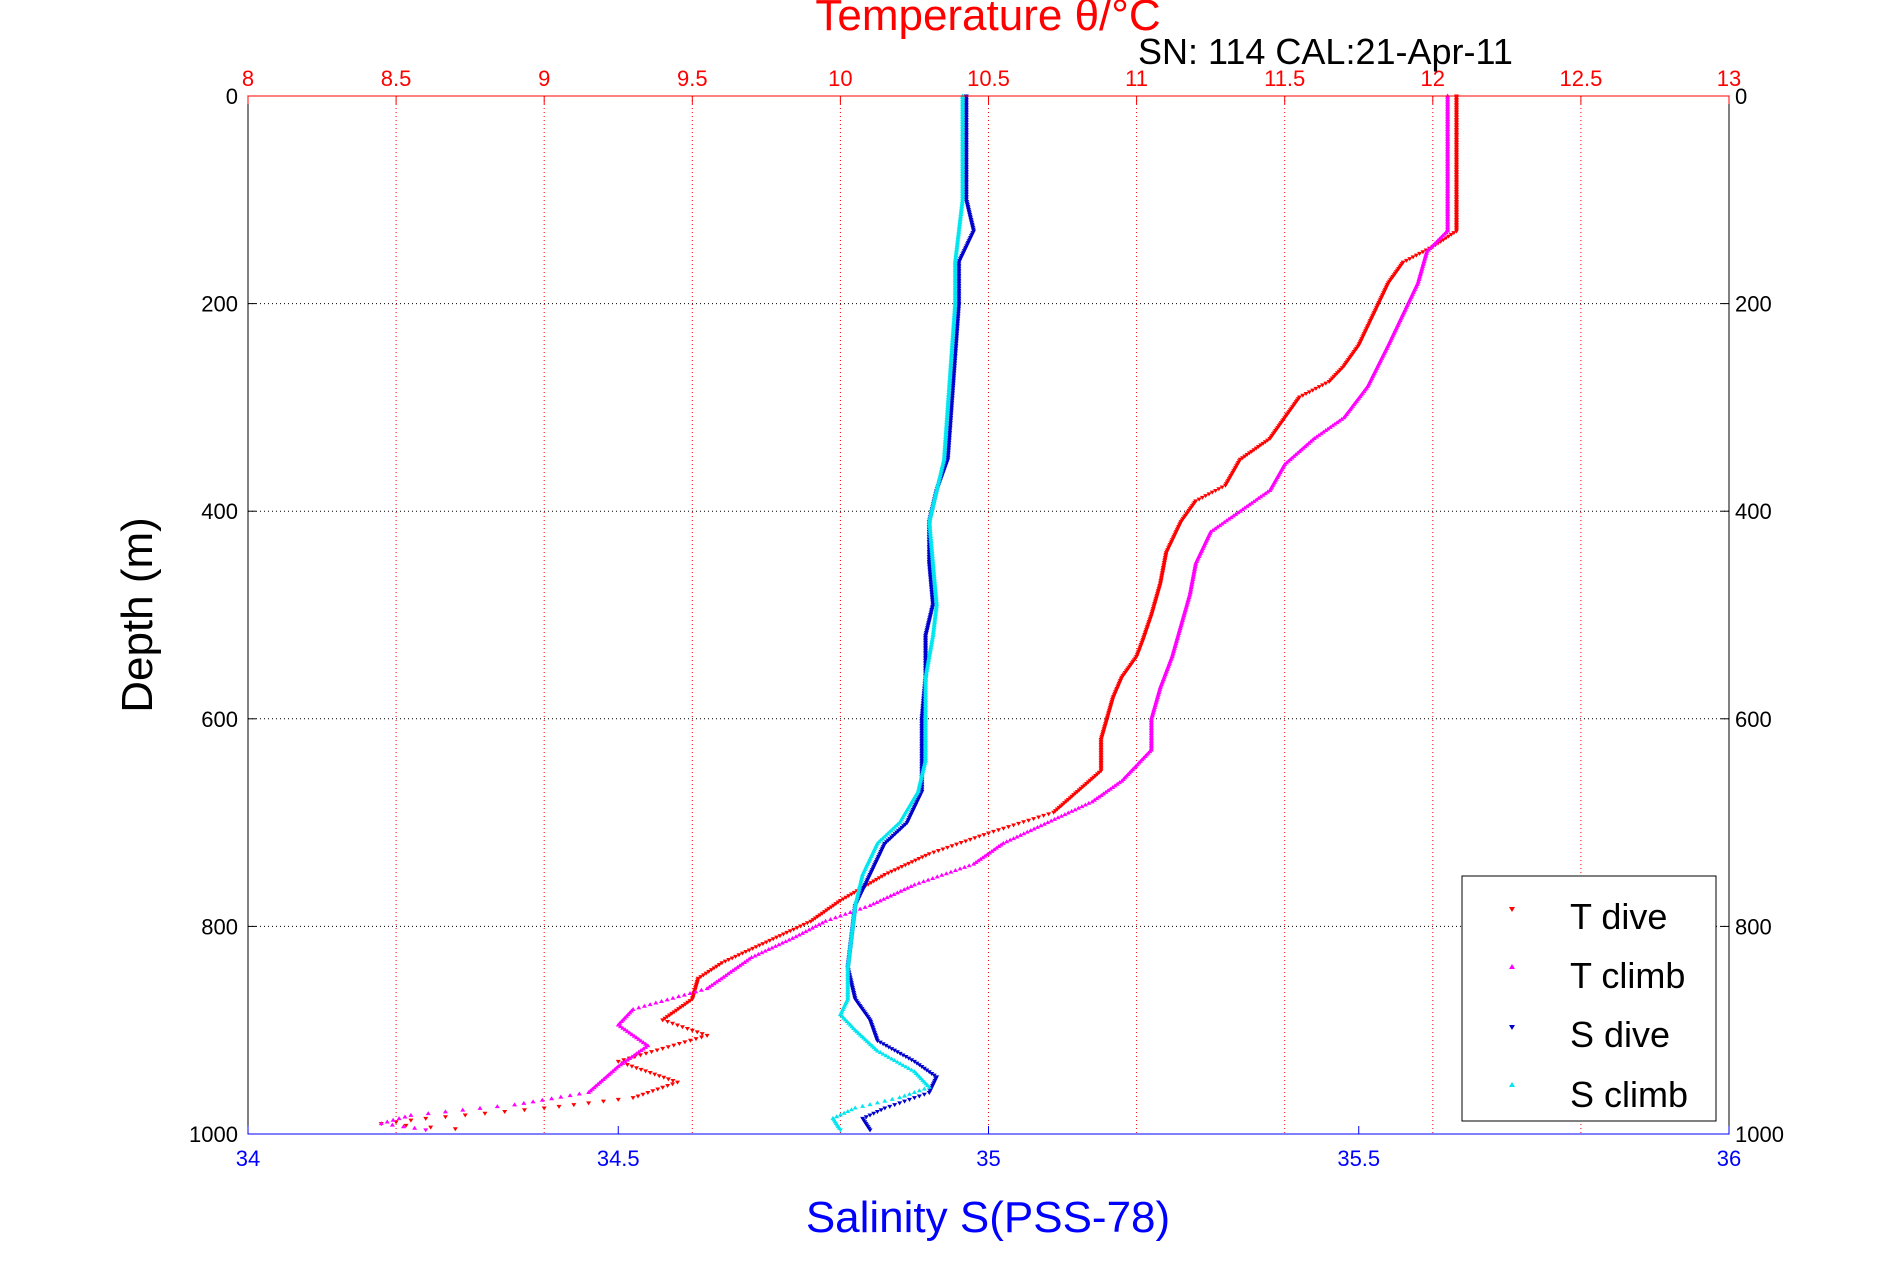 Image resolution: width=1891 pixels, height=1262 pixels. Describe the element at coordinates (988, 1217) in the screenshot. I see `x-axis-title-salinity: Salinity S(PSS-78)` at that location.